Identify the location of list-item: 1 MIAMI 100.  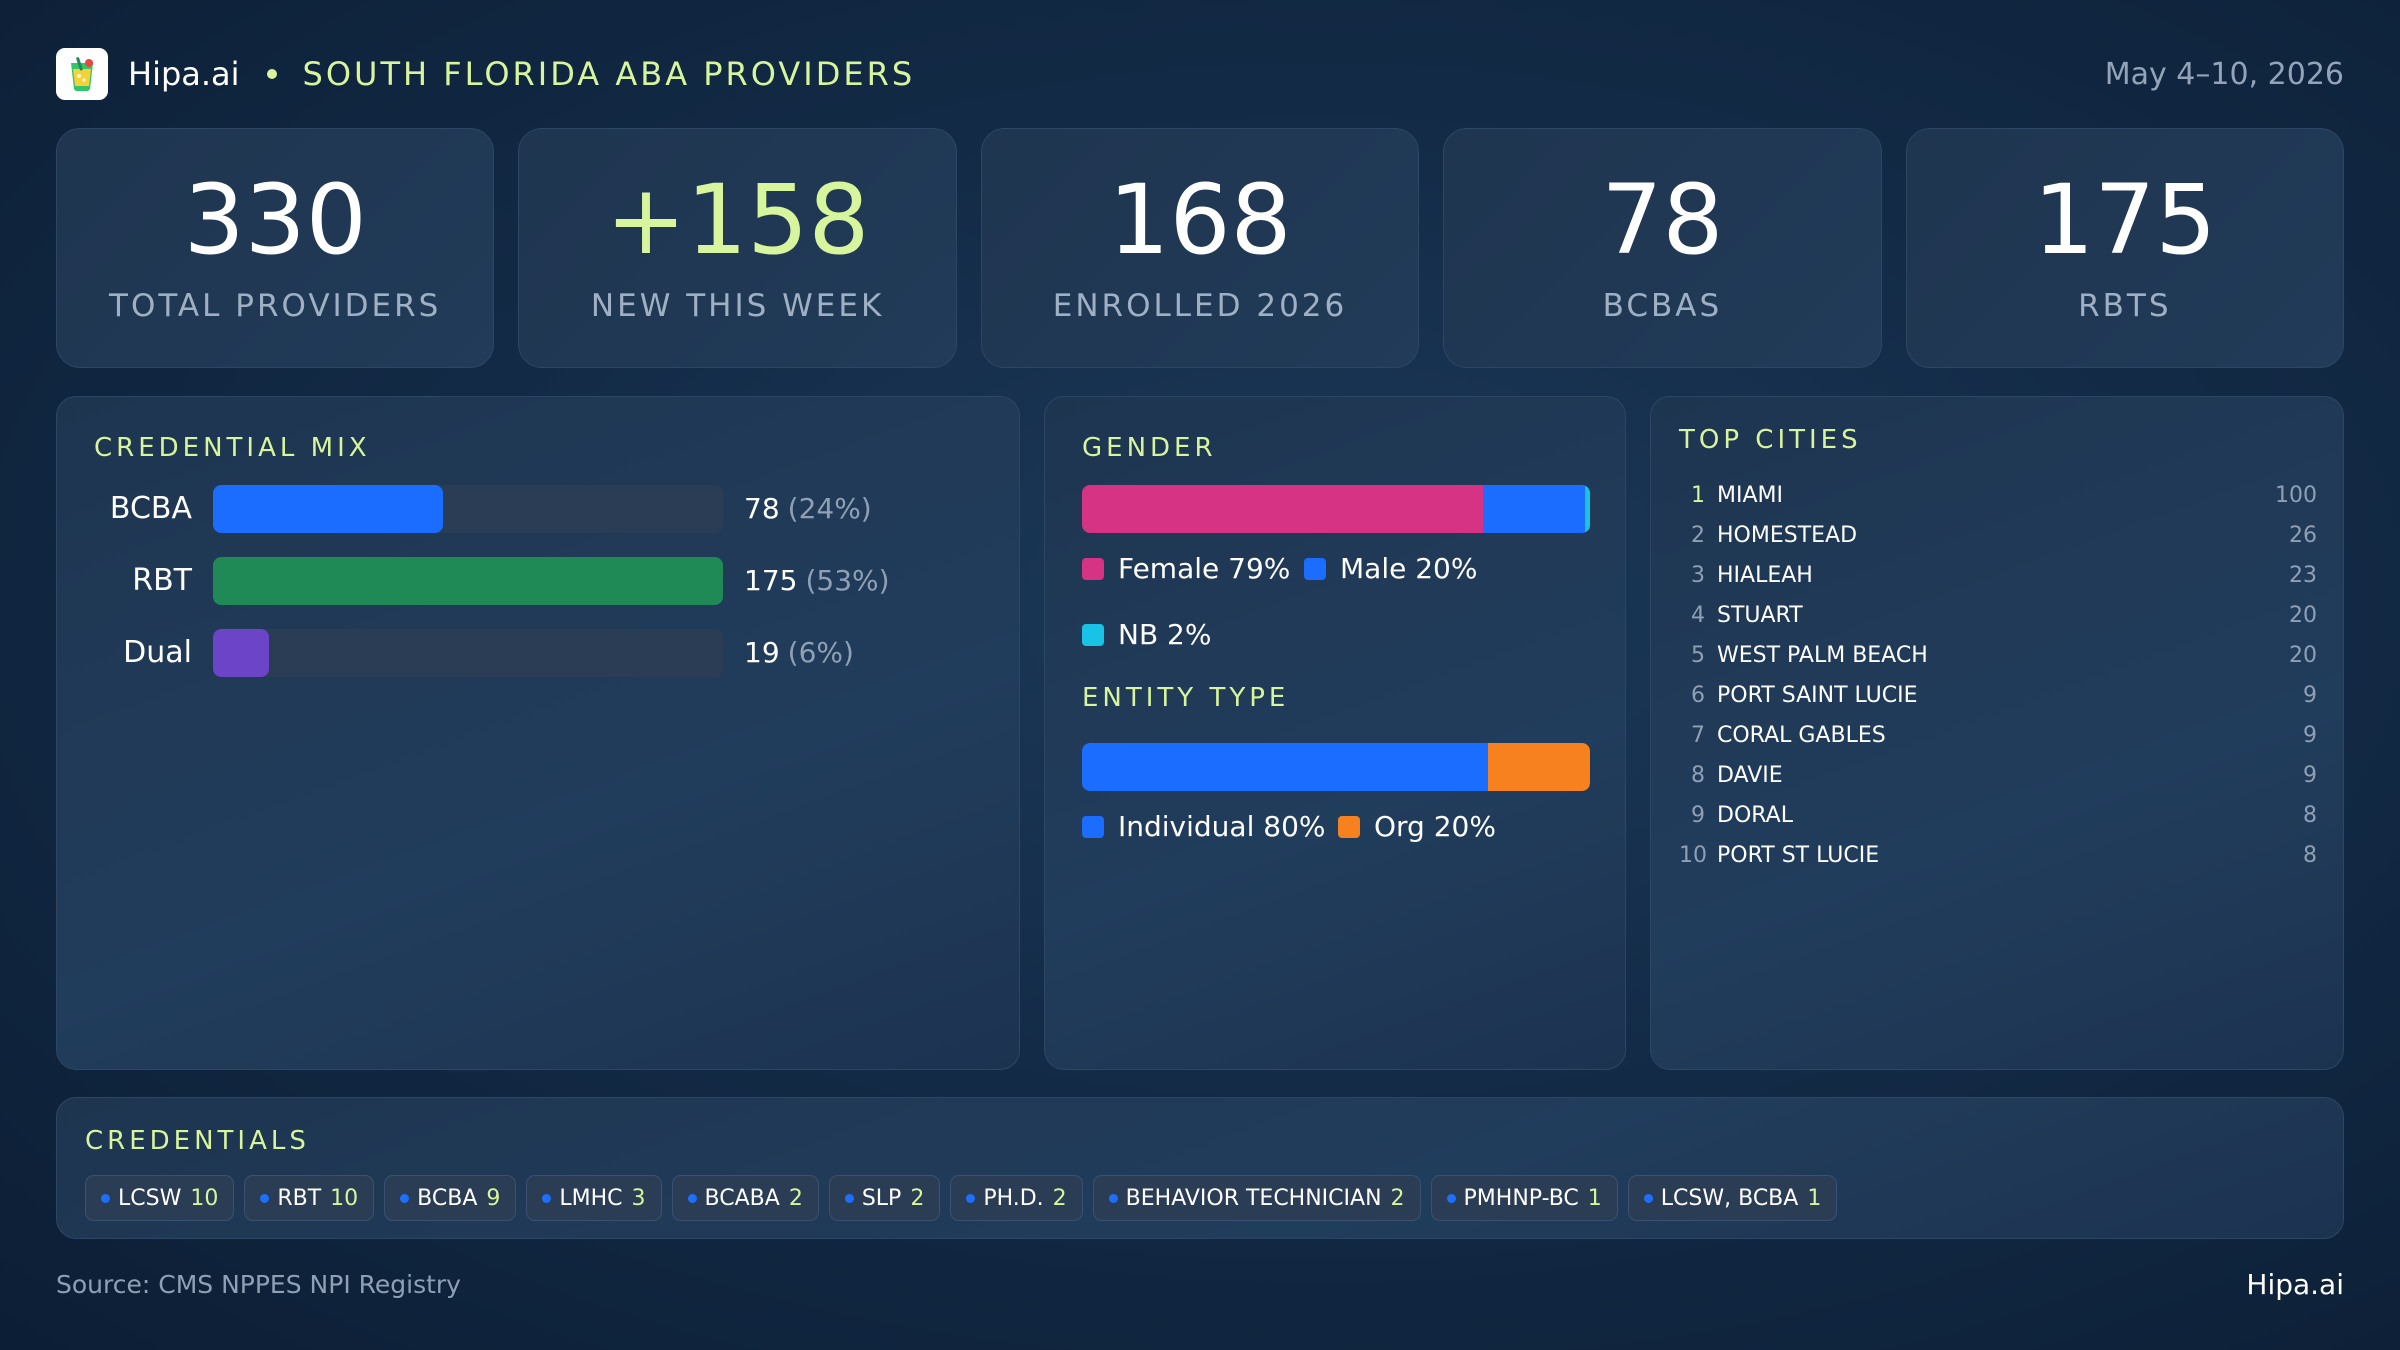
(1998, 495).